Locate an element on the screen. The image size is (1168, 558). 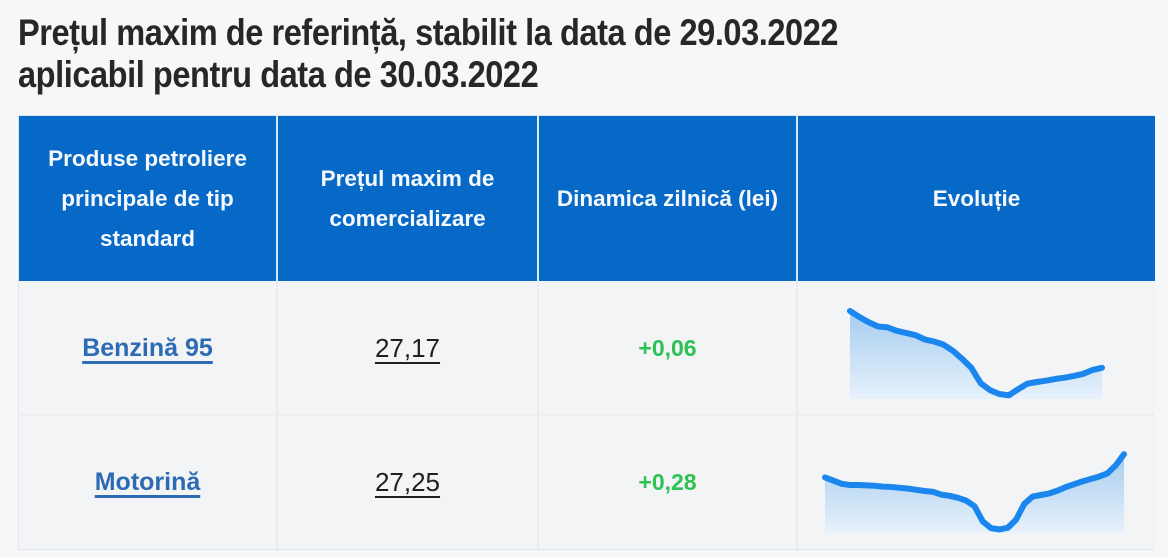
motorina-daily-change: +0,28 is located at coordinates (667, 482).